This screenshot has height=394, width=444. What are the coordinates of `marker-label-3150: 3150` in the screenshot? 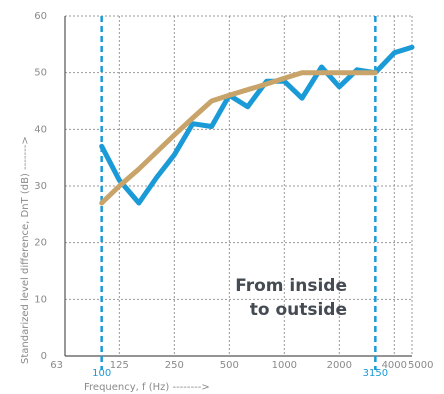 It's located at (375, 373).